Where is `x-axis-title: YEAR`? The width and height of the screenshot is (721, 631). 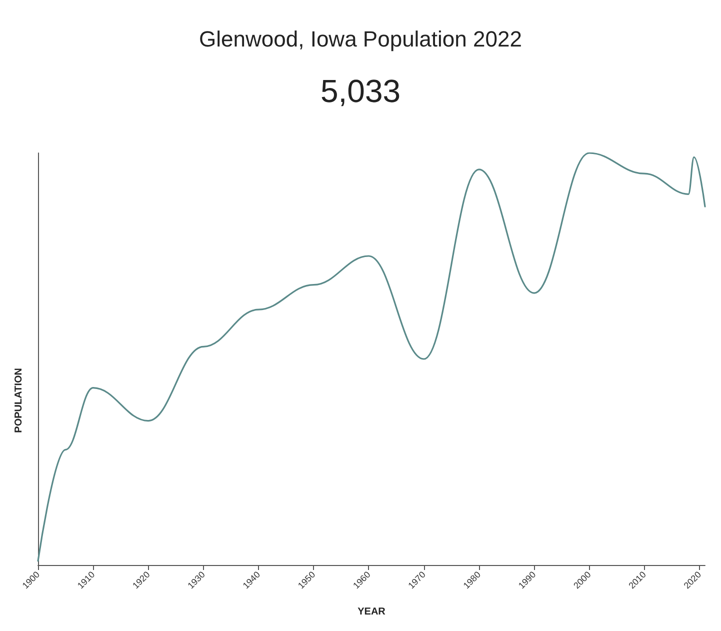 x-axis-title: YEAR is located at coordinates (372, 612).